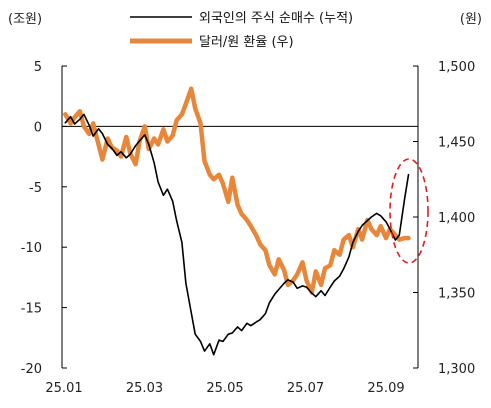  What do you see at coordinates (241, 30) in the screenshot?
I see `legend: 외국인의 주식 순매수 (누적) 달러/원 환율 (우)` at bounding box center [241, 30].